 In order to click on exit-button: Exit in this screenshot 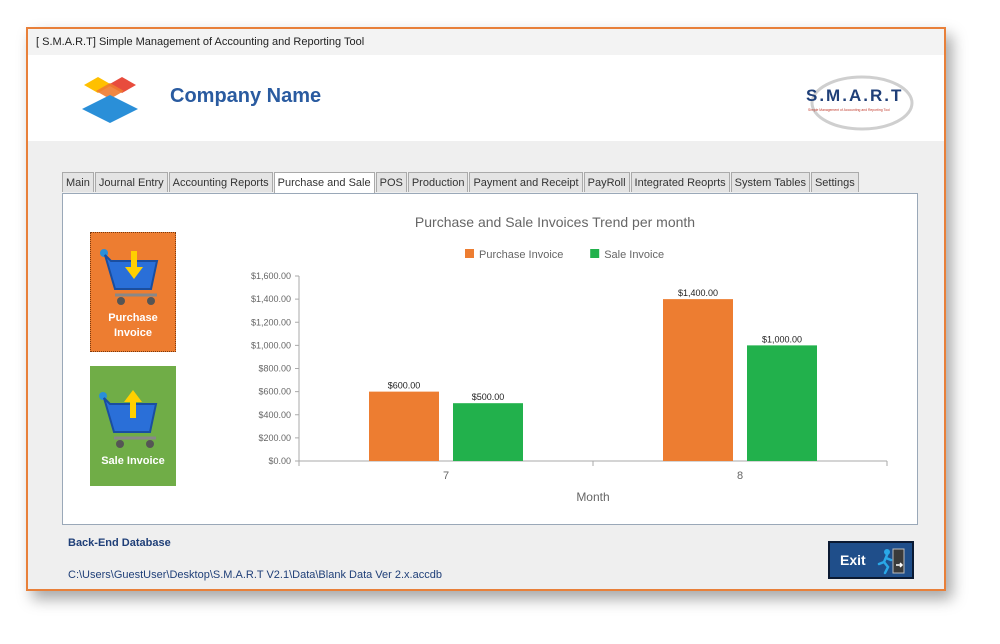, I will do `click(871, 560)`.